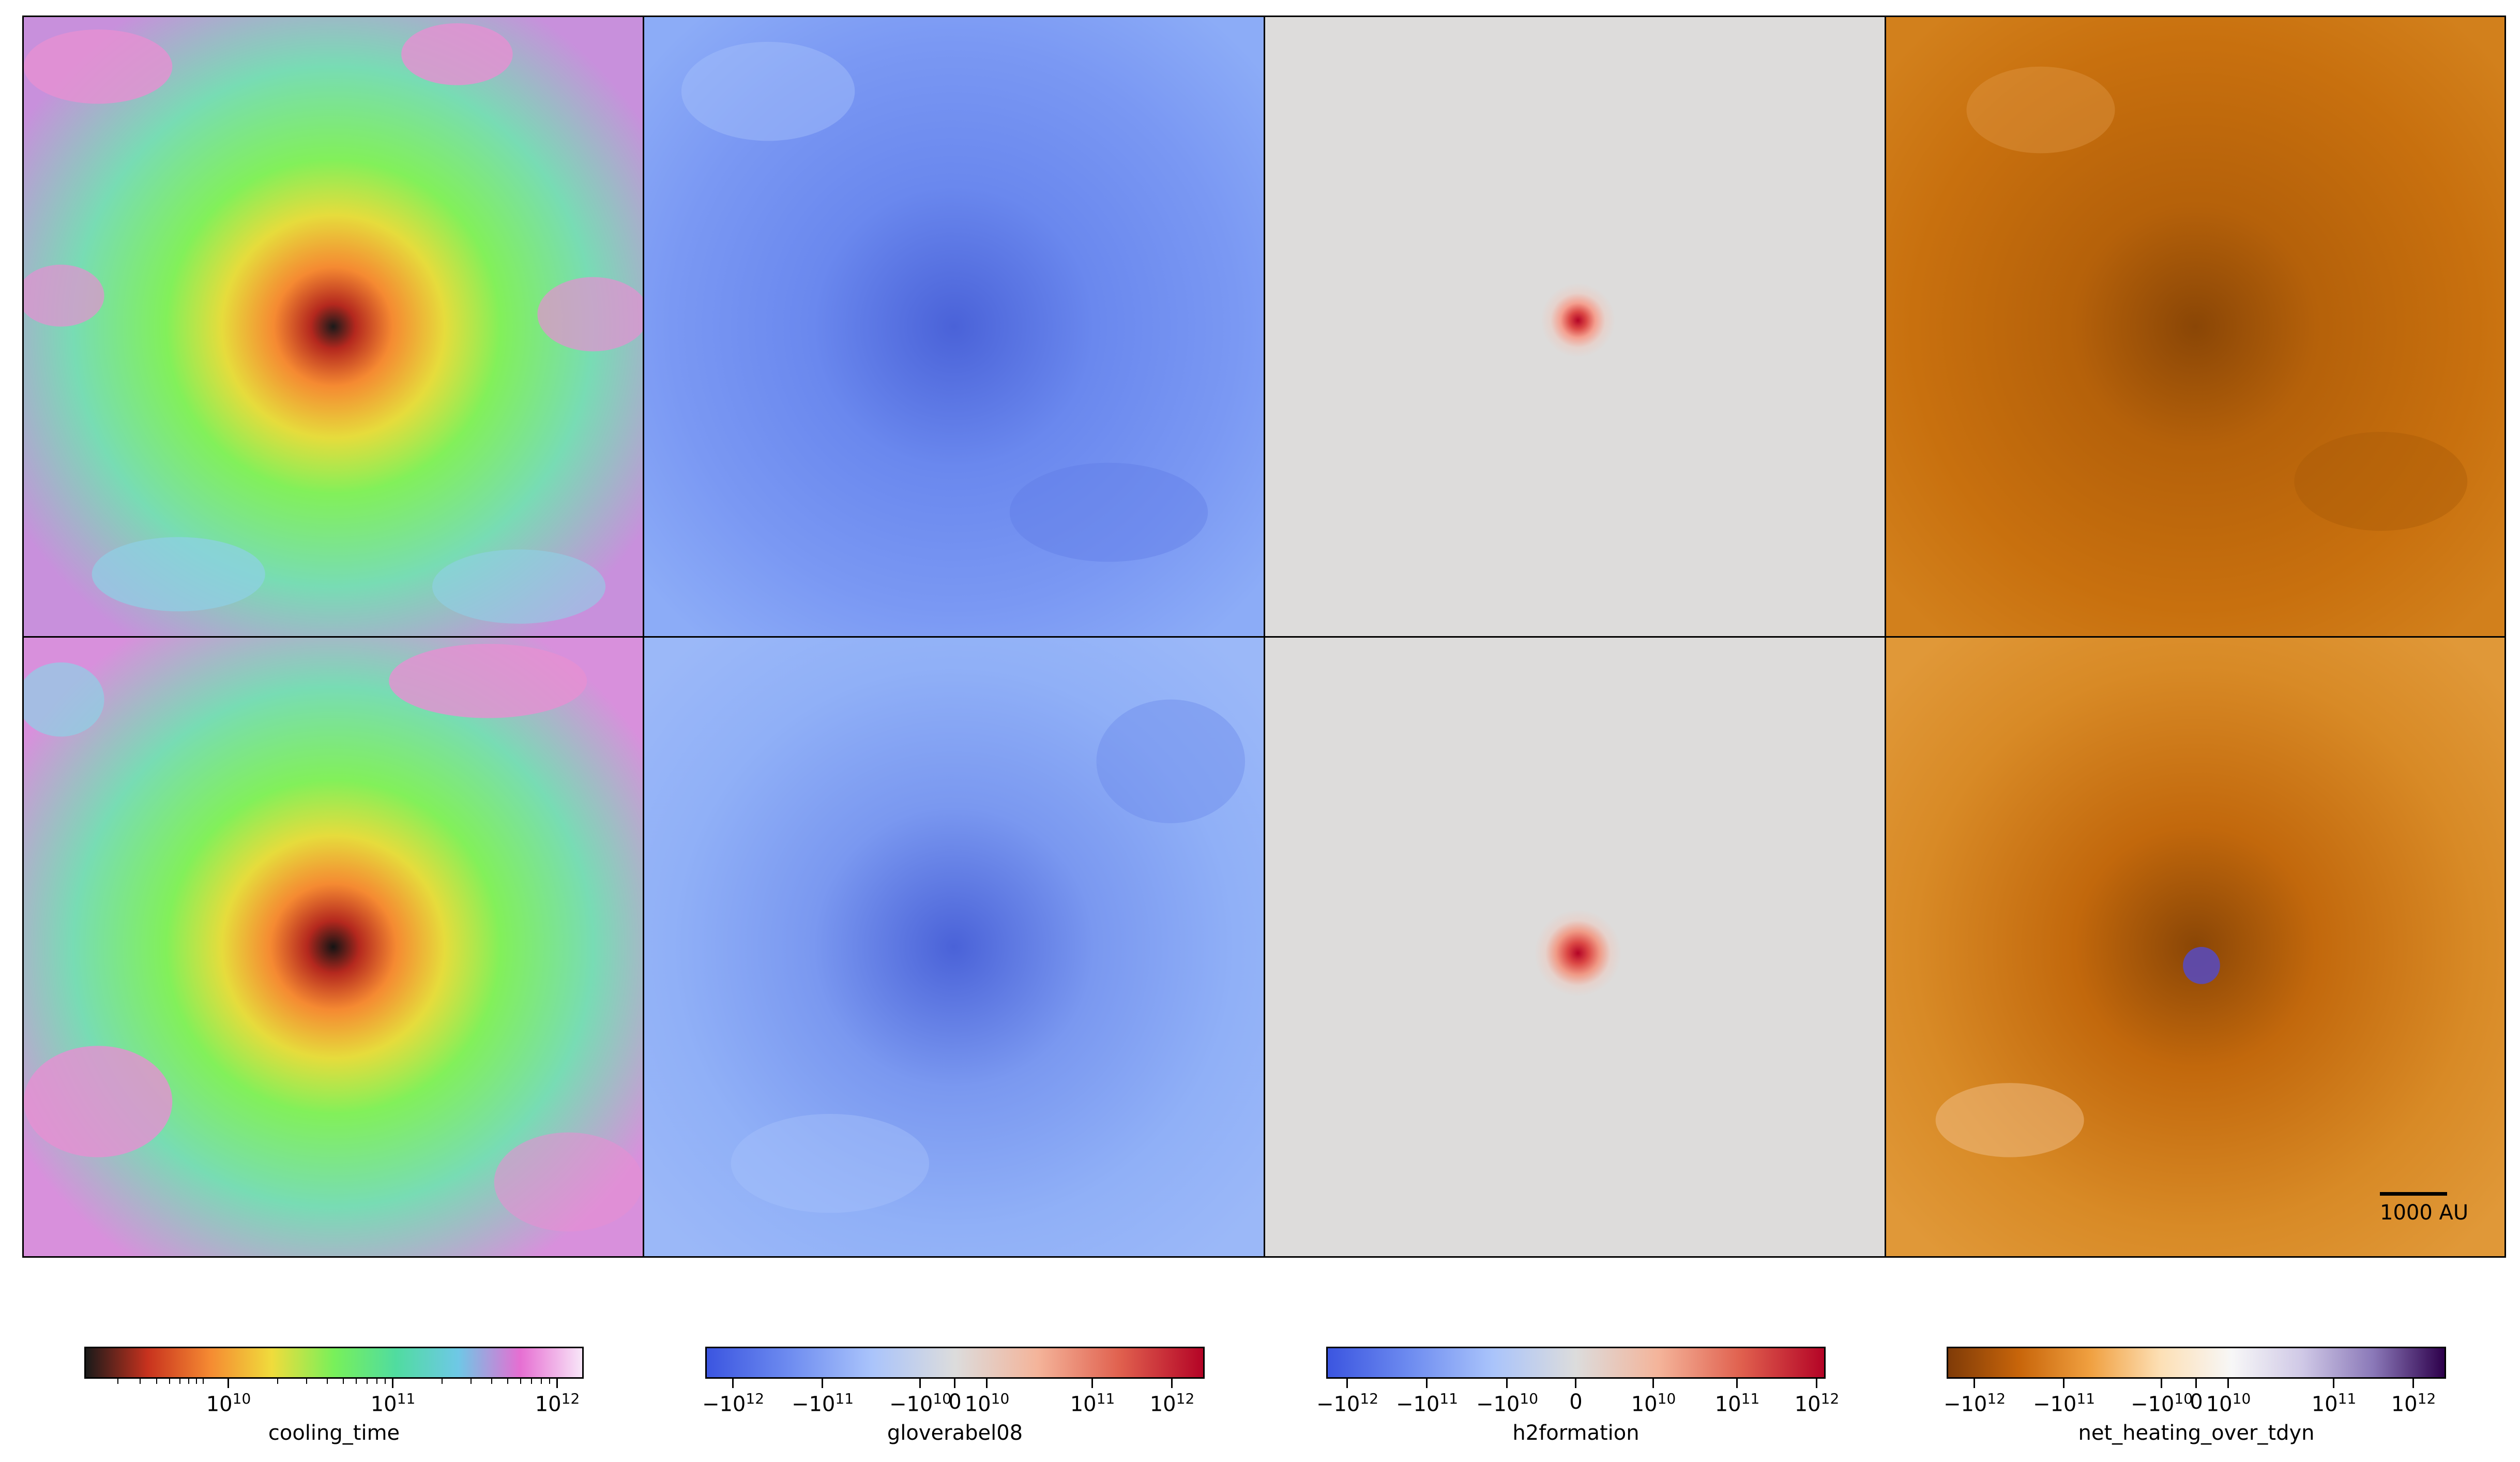  Describe the element at coordinates (1576, 1363) in the screenshot. I see `colorbar-h2formation` at that location.